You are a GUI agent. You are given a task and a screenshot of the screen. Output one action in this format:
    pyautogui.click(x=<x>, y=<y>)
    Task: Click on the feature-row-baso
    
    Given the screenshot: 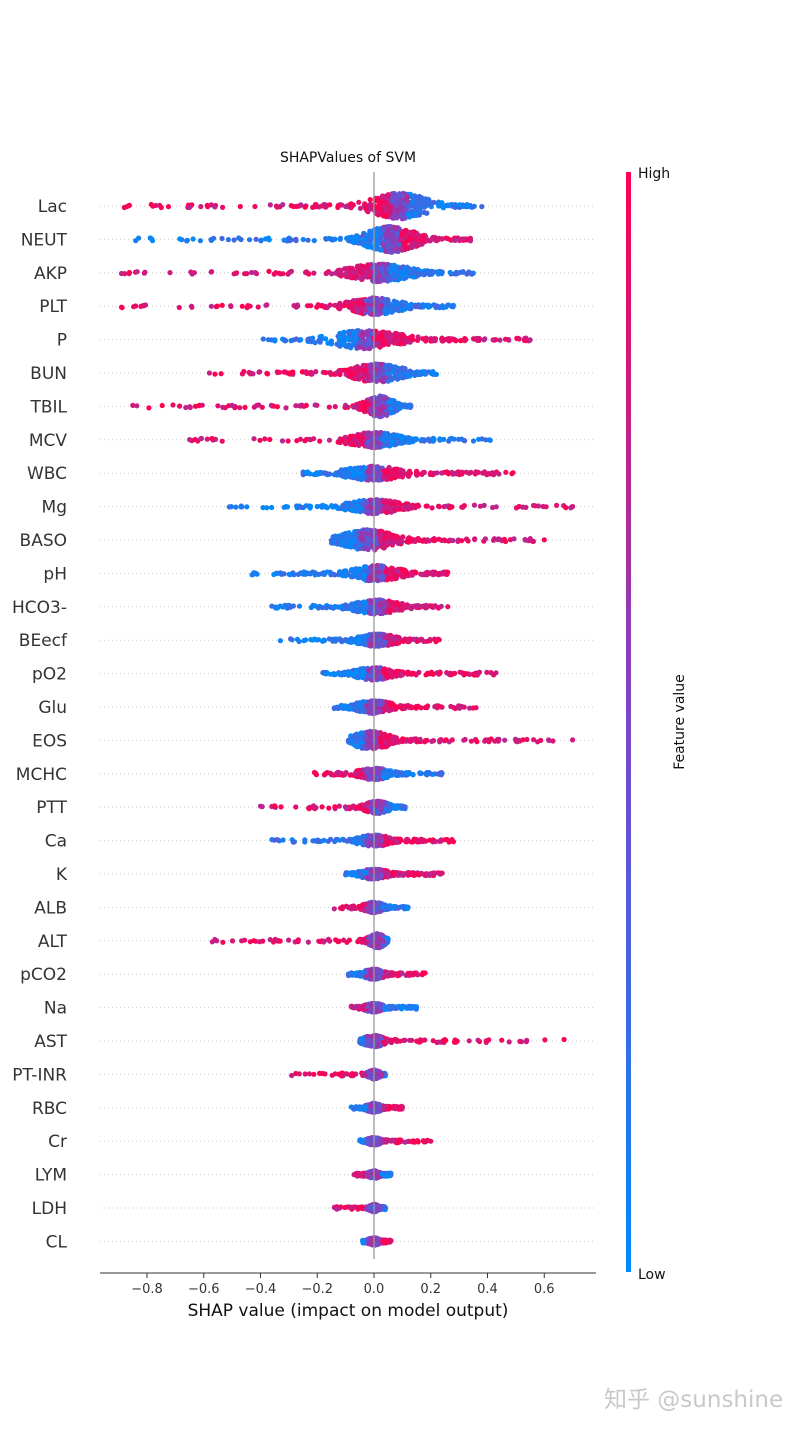 What is the action you would take?
    pyautogui.click(x=437, y=540)
    